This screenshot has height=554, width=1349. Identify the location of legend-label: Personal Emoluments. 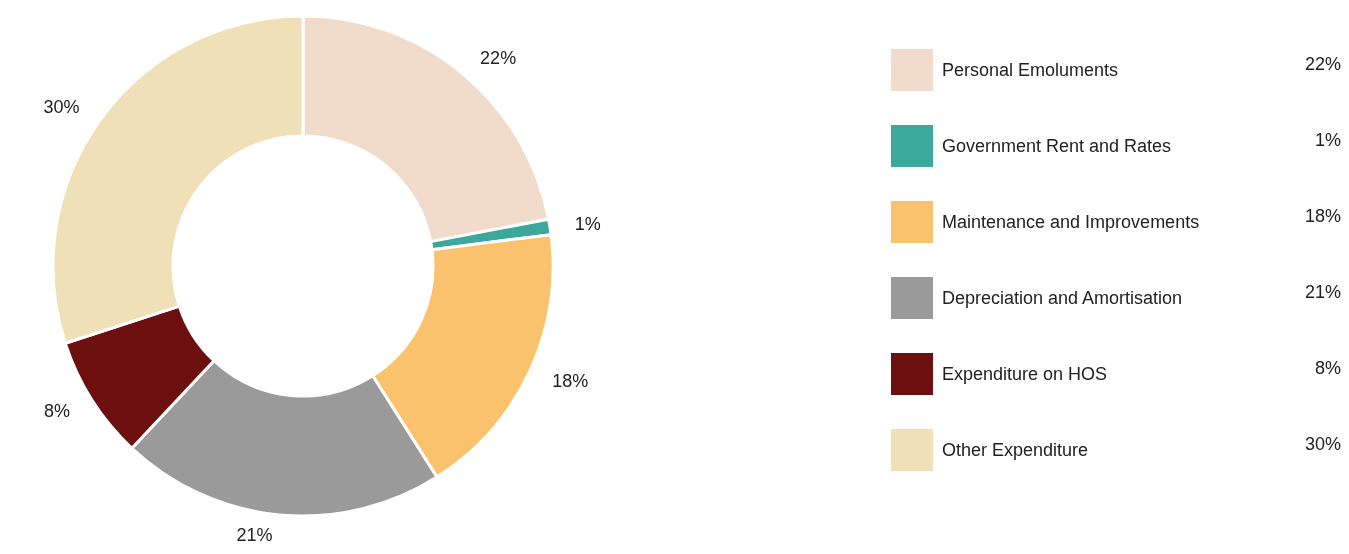
(1030, 70).